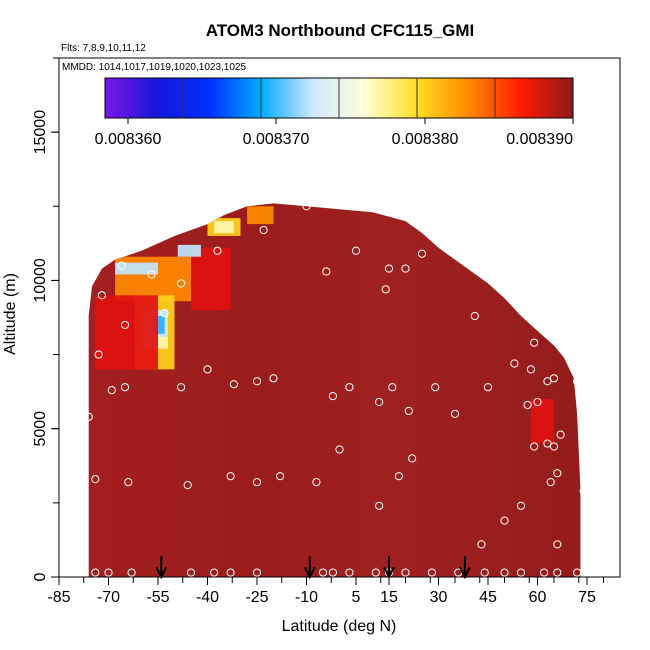 The width and height of the screenshot is (650, 650). What do you see at coordinates (154, 67) in the screenshot?
I see `mmdd-label: MMDD: 1014,1017,1019,1020,1023,1025` at bounding box center [154, 67].